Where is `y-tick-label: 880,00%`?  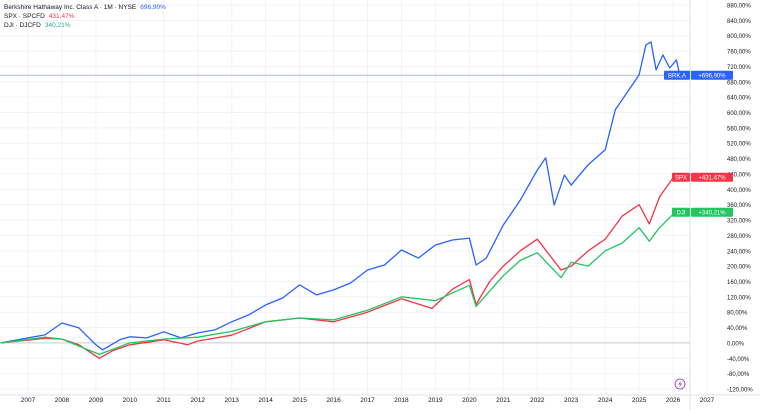 y-tick-label: 880,00% is located at coordinates (739, 7).